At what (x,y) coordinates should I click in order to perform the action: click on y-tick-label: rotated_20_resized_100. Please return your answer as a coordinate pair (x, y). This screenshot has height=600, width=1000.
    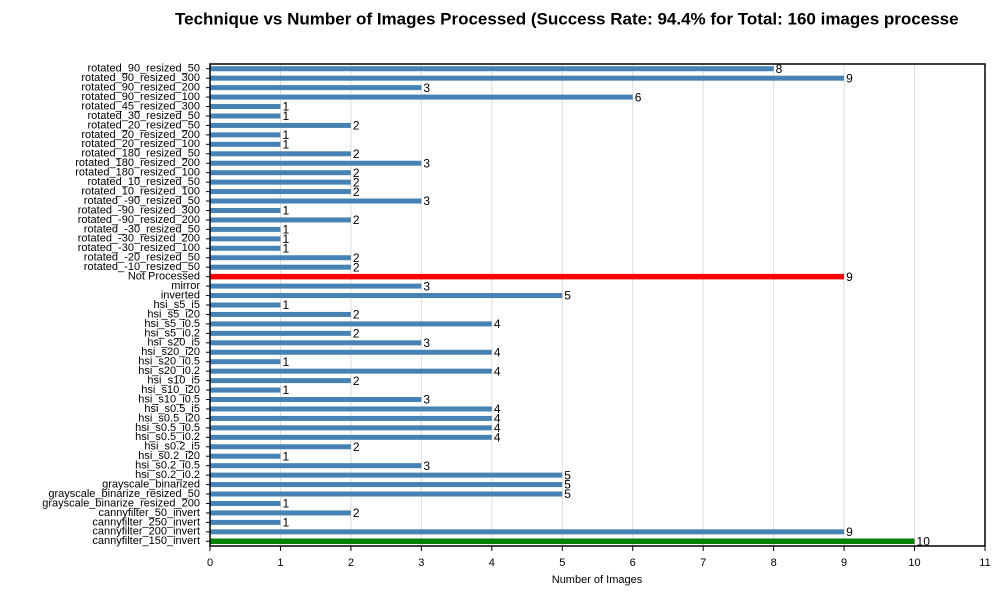
    Looking at the image, I should click on (140, 144).